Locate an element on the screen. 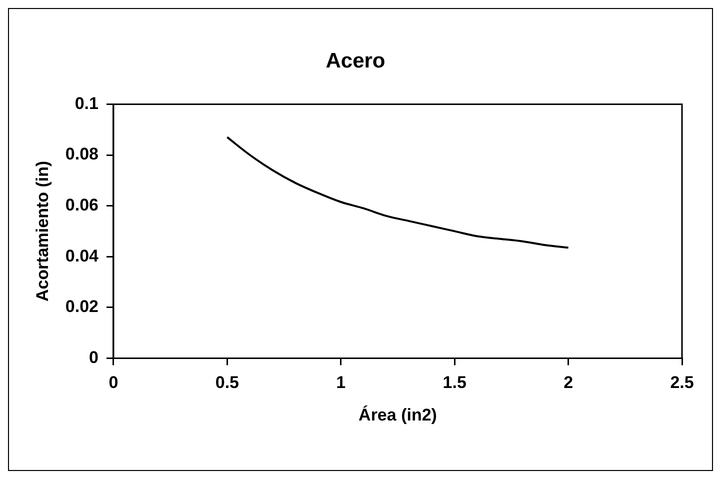  line-series is located at coordinates (398, 192).